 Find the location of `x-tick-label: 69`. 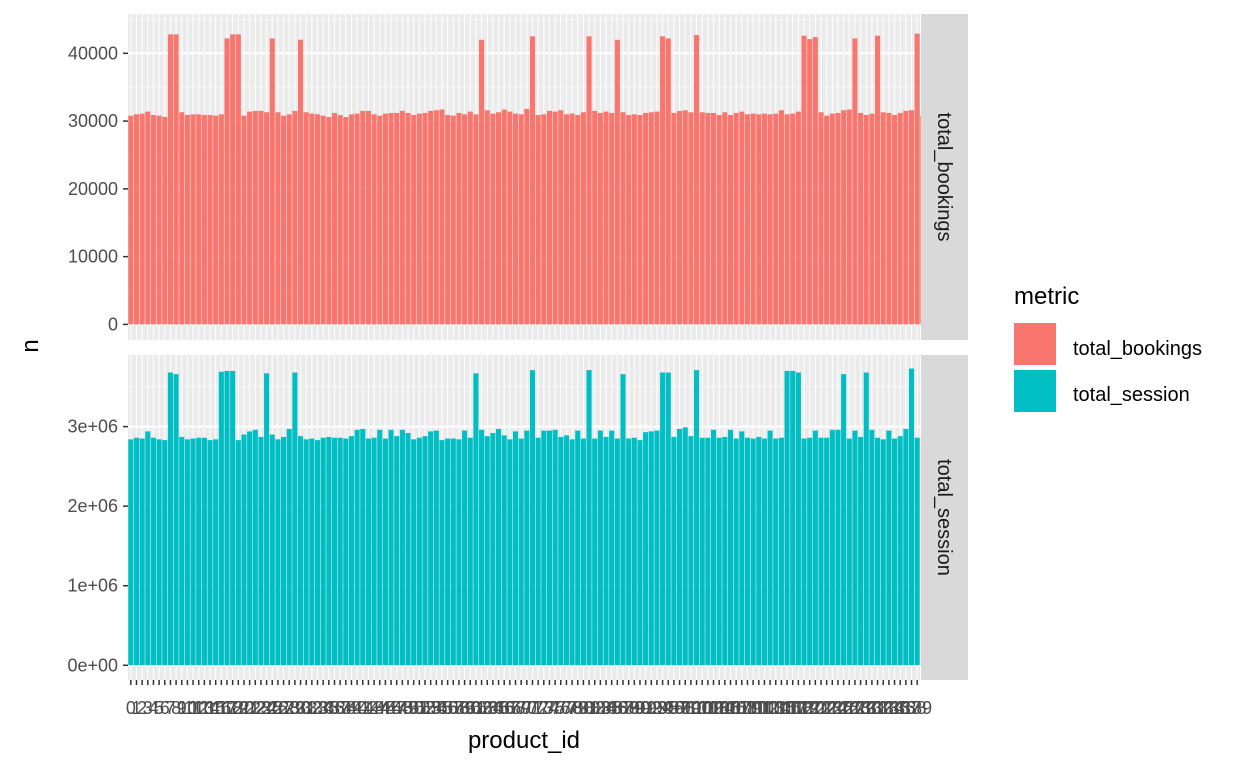

x-tick-label: 69 is located at coordinates (521, 708).